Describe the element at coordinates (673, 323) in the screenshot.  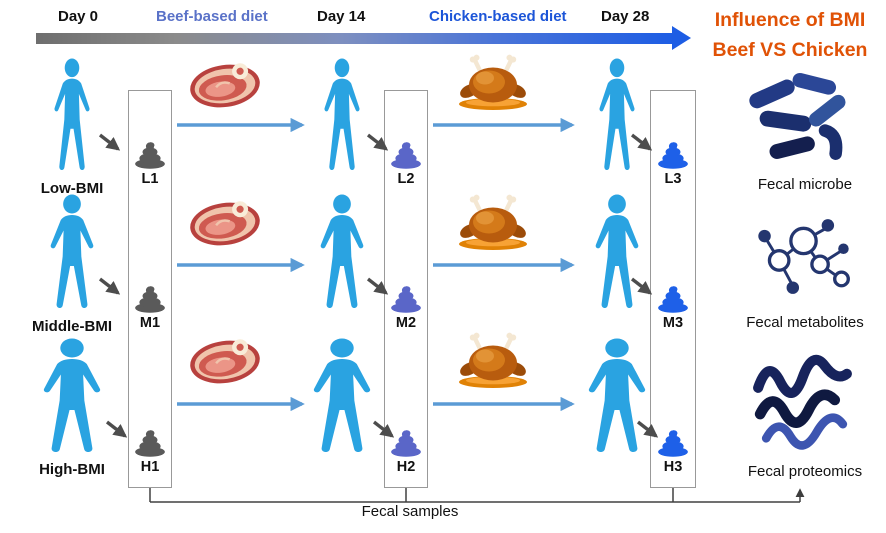
I see `sample-label-M3: M3` at that location.